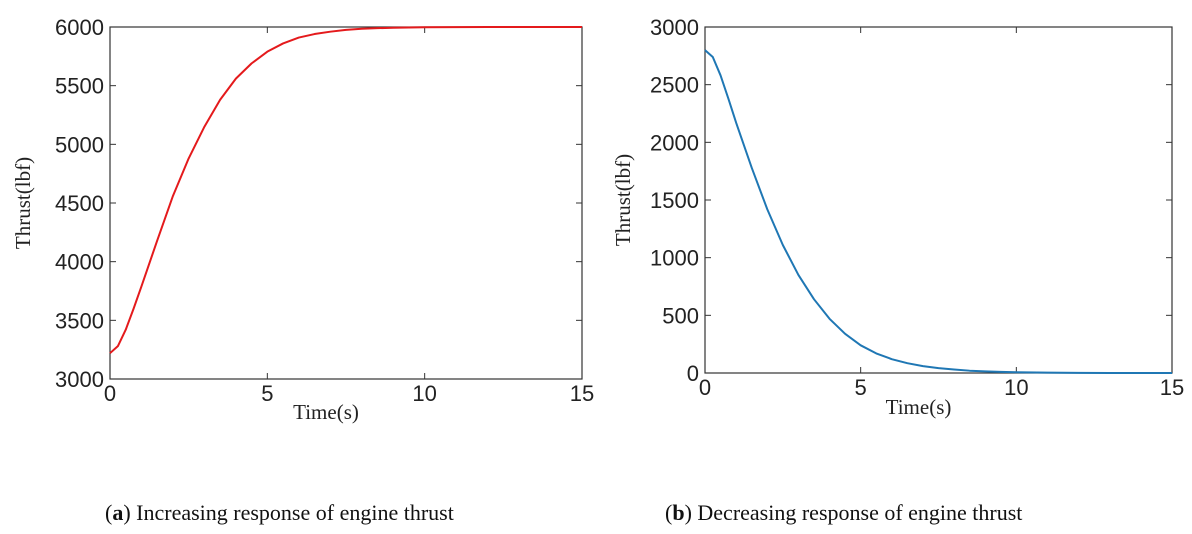 This screenshot has height=534, width=1192. I want to click on caption-label: a, so click(117, 512).